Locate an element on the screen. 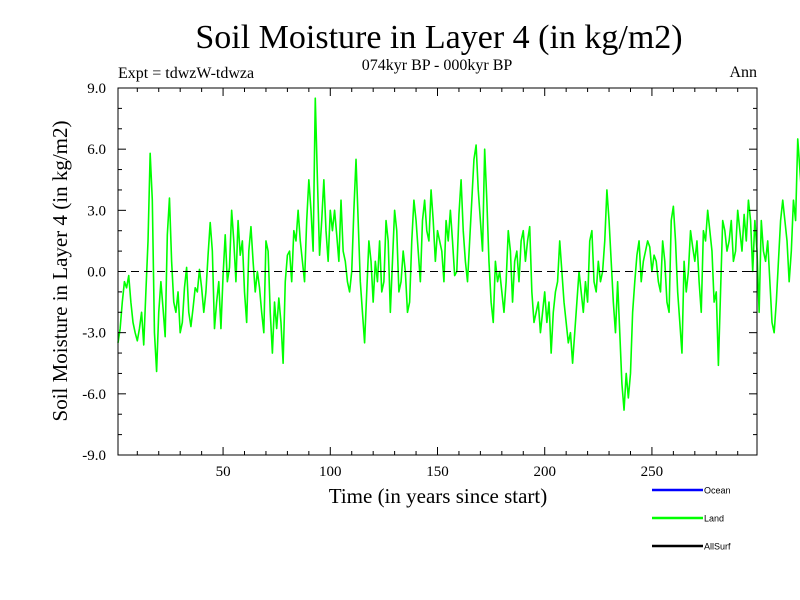  y-axis-label: Soil Moisture in Layer 4 (in kg/m2) is located at coordinates (60, 271).